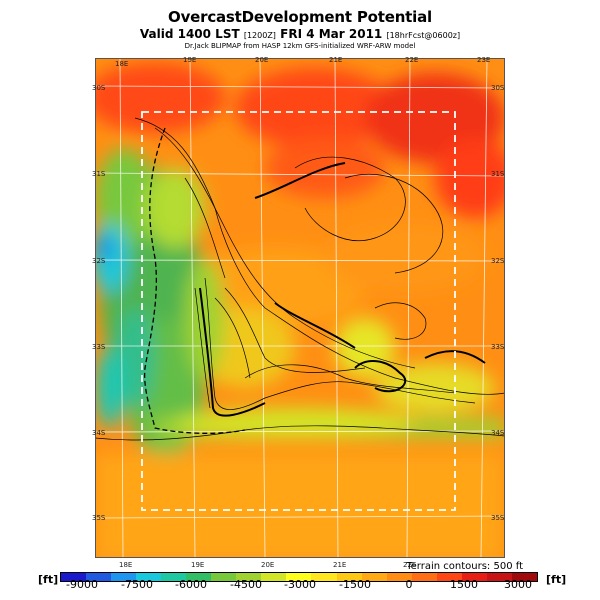 The width and height of the screenshot is (600, 600). I want to click on colorbar-label-3: -4500, so click(246, 584).